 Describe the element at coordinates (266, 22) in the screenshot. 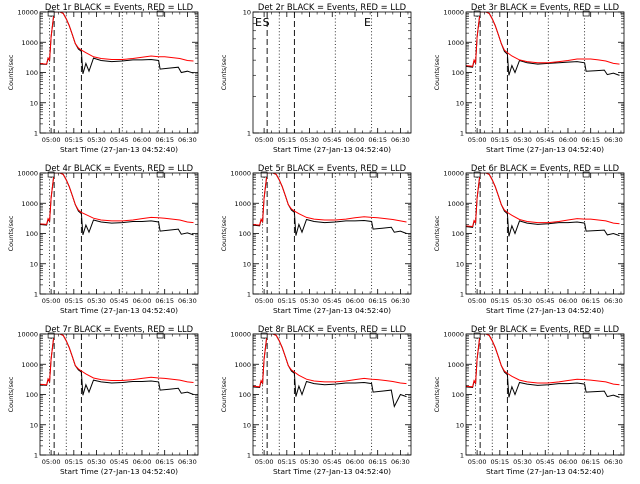

I see `event-label: S` at that location.